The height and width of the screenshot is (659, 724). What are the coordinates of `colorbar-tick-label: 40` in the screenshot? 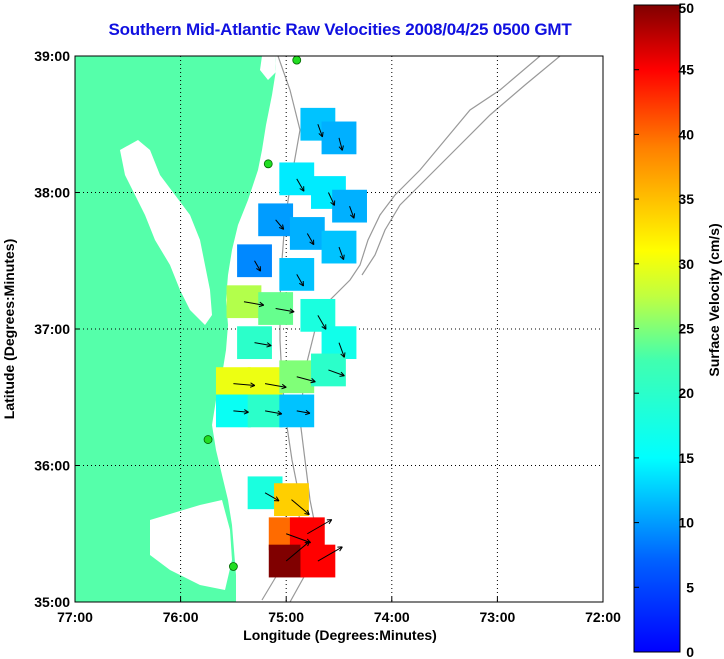 It's located at (686, 134).